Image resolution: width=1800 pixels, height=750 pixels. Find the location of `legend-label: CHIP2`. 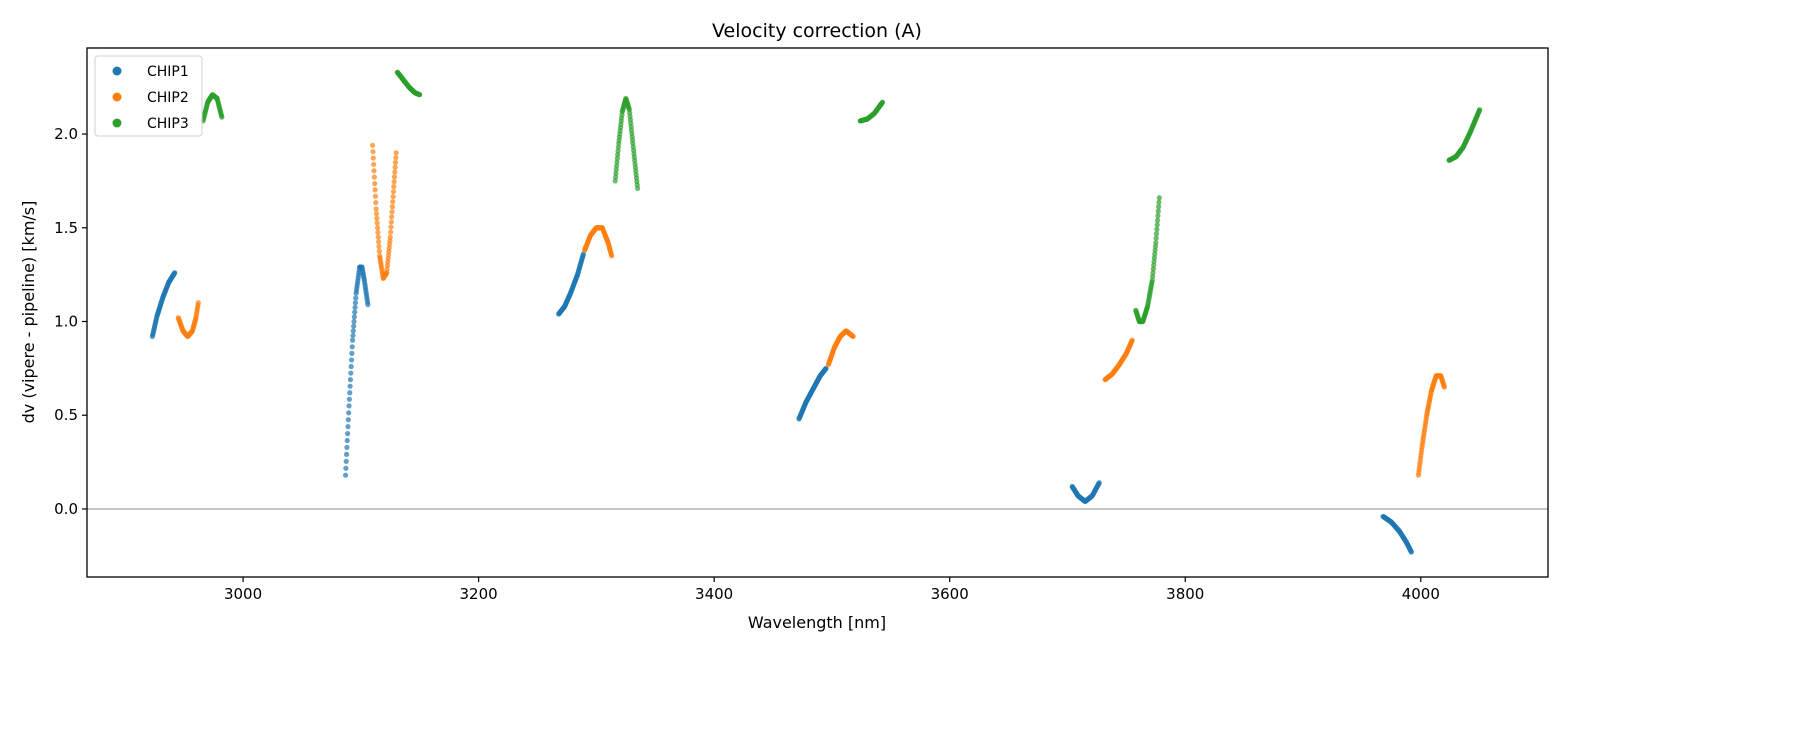

legend-label: CHIP2 is located at coordinates (168, 98).